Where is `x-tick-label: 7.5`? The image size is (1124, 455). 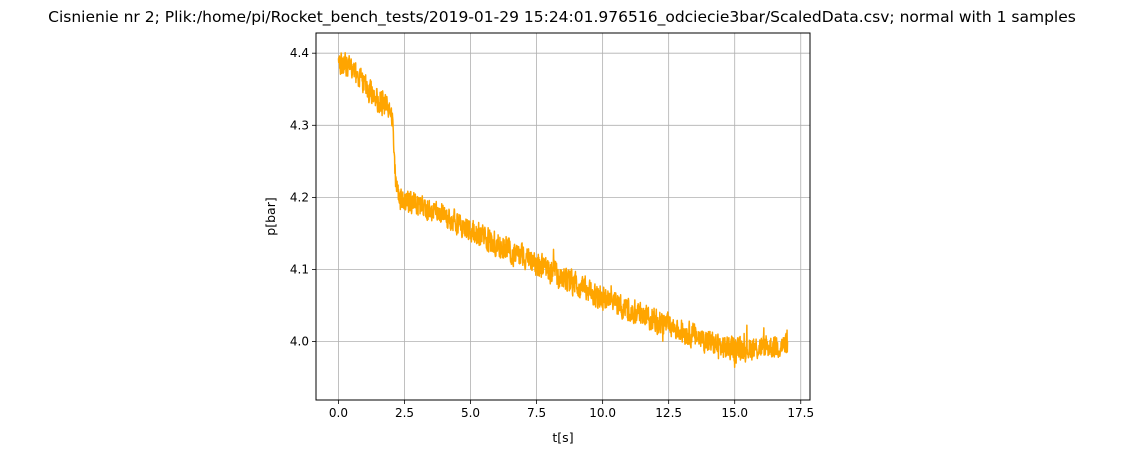 x-tick-label: 7.5 is located at coordinates (536, 413).